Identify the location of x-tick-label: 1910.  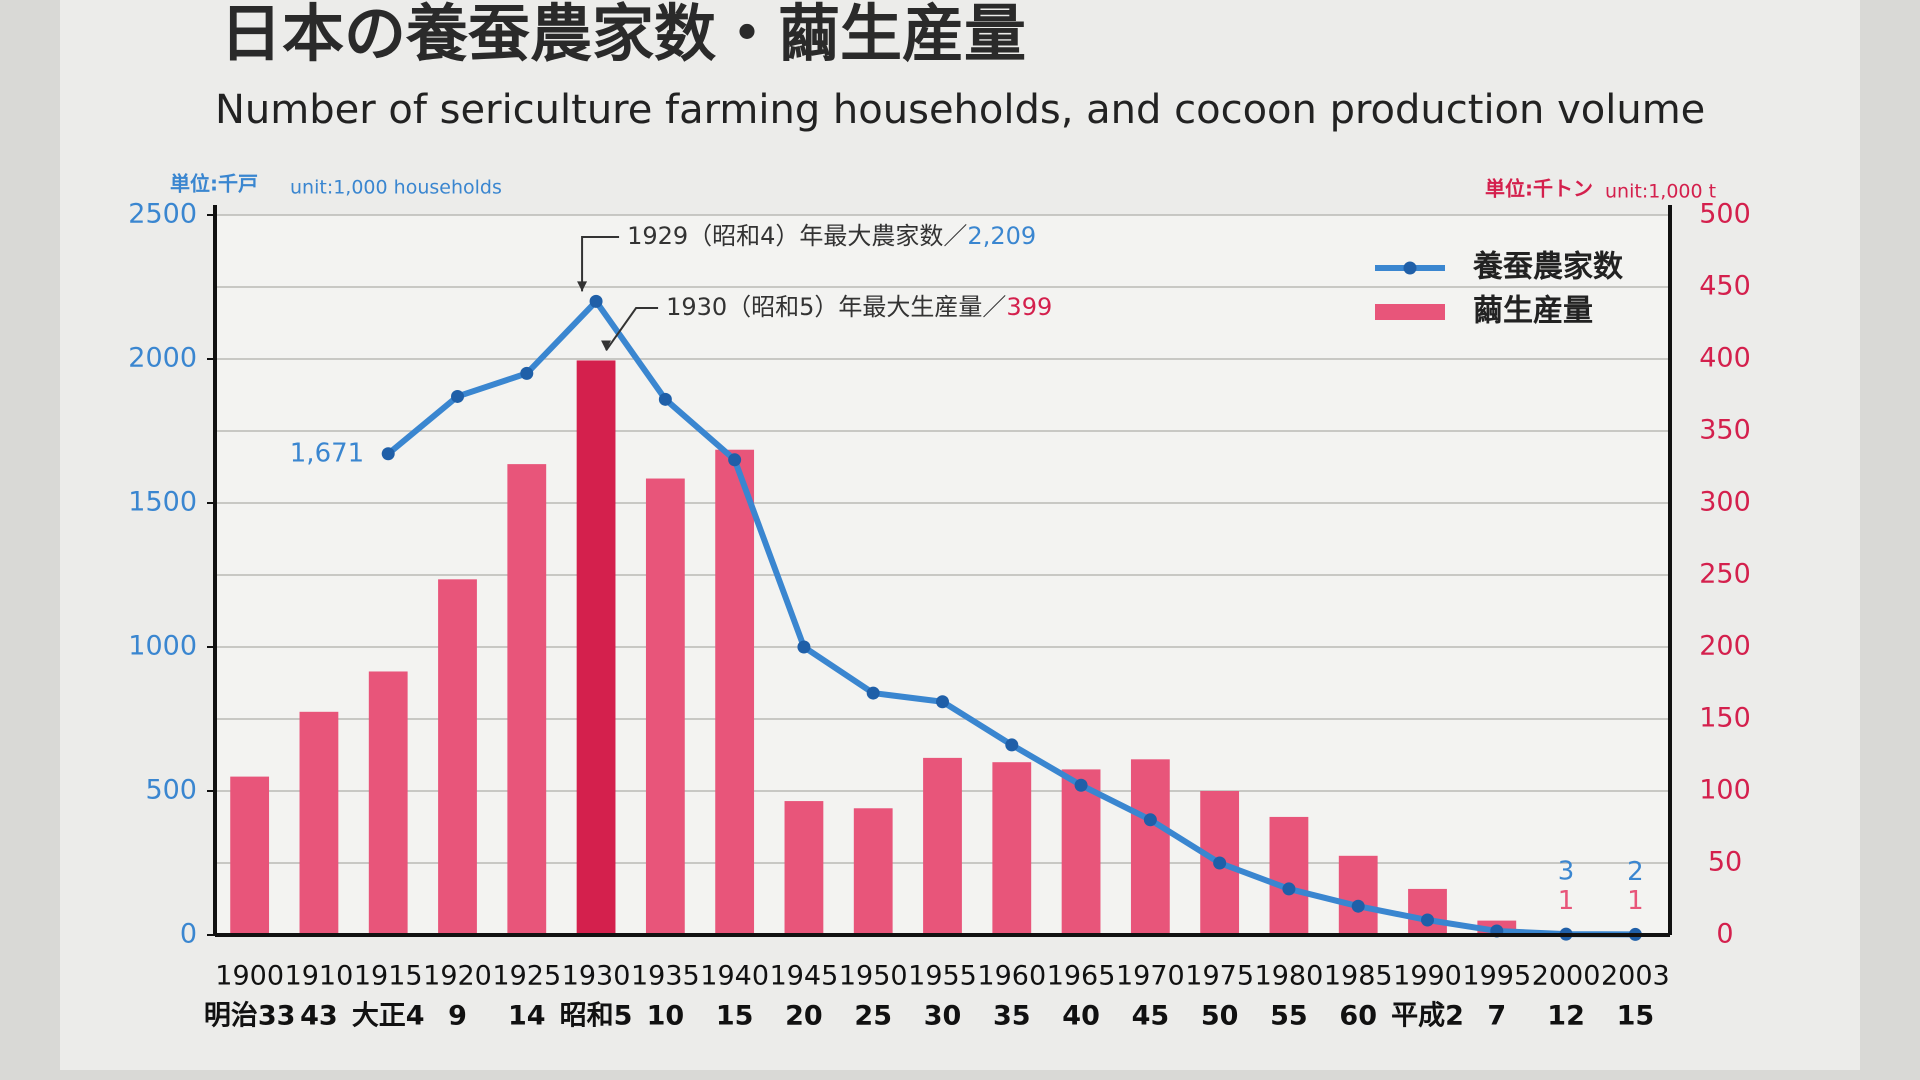
(319, 976).